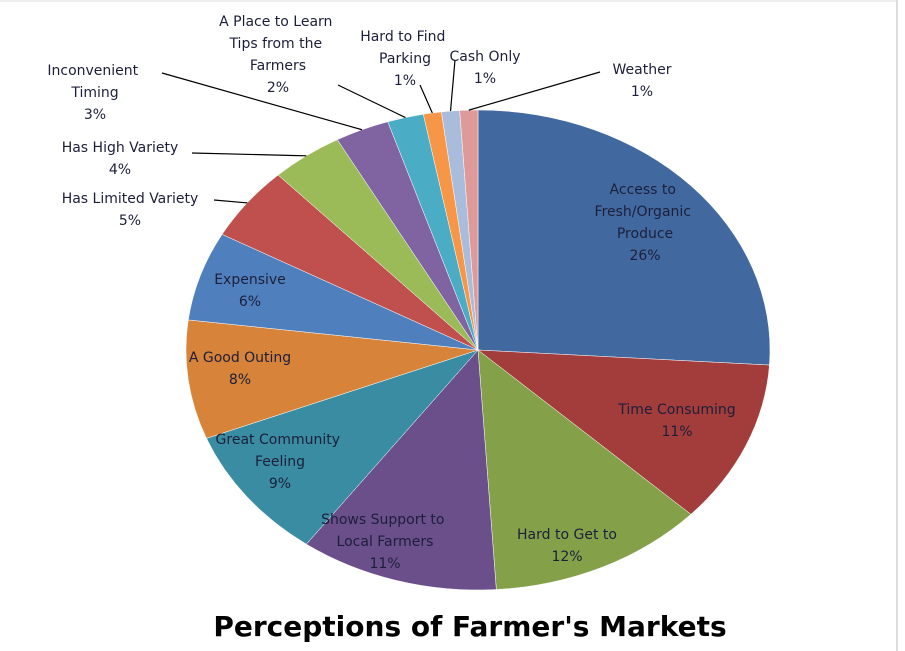  Describe the element at coordinates (240, 380) in the screenshot. I see `value-label: 8%` at that location.